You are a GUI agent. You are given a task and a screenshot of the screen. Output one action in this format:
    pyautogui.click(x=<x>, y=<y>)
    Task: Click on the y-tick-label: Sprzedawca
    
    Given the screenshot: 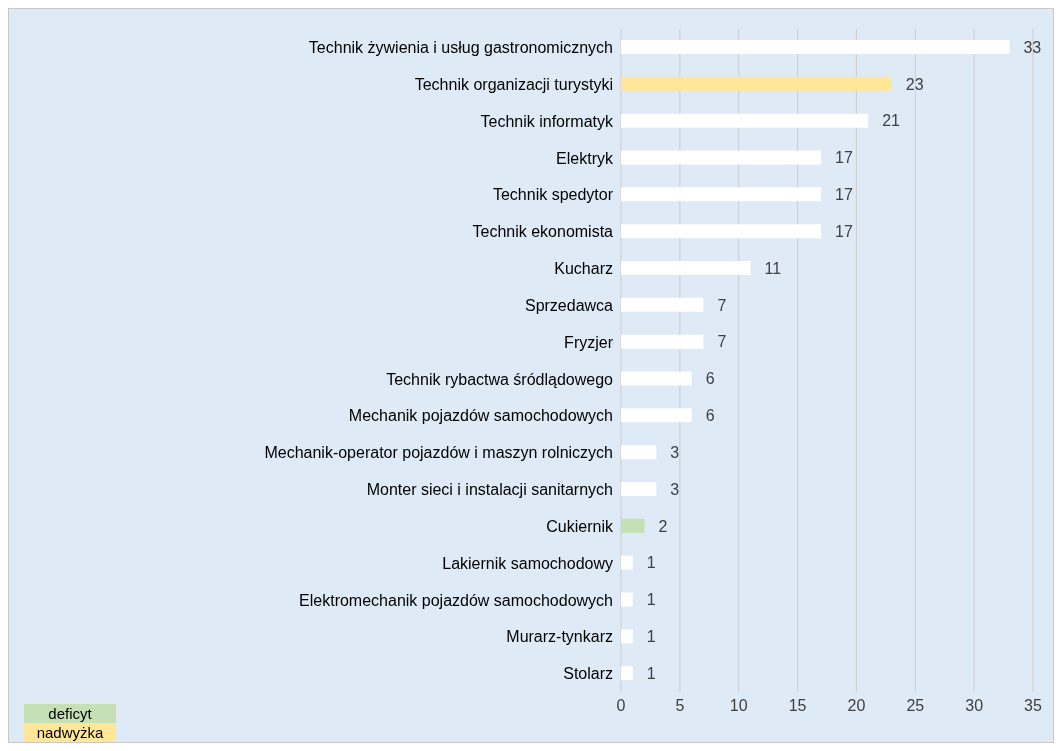 What is the action you would take?
    pyautogui.click(x=569, y=305)
    